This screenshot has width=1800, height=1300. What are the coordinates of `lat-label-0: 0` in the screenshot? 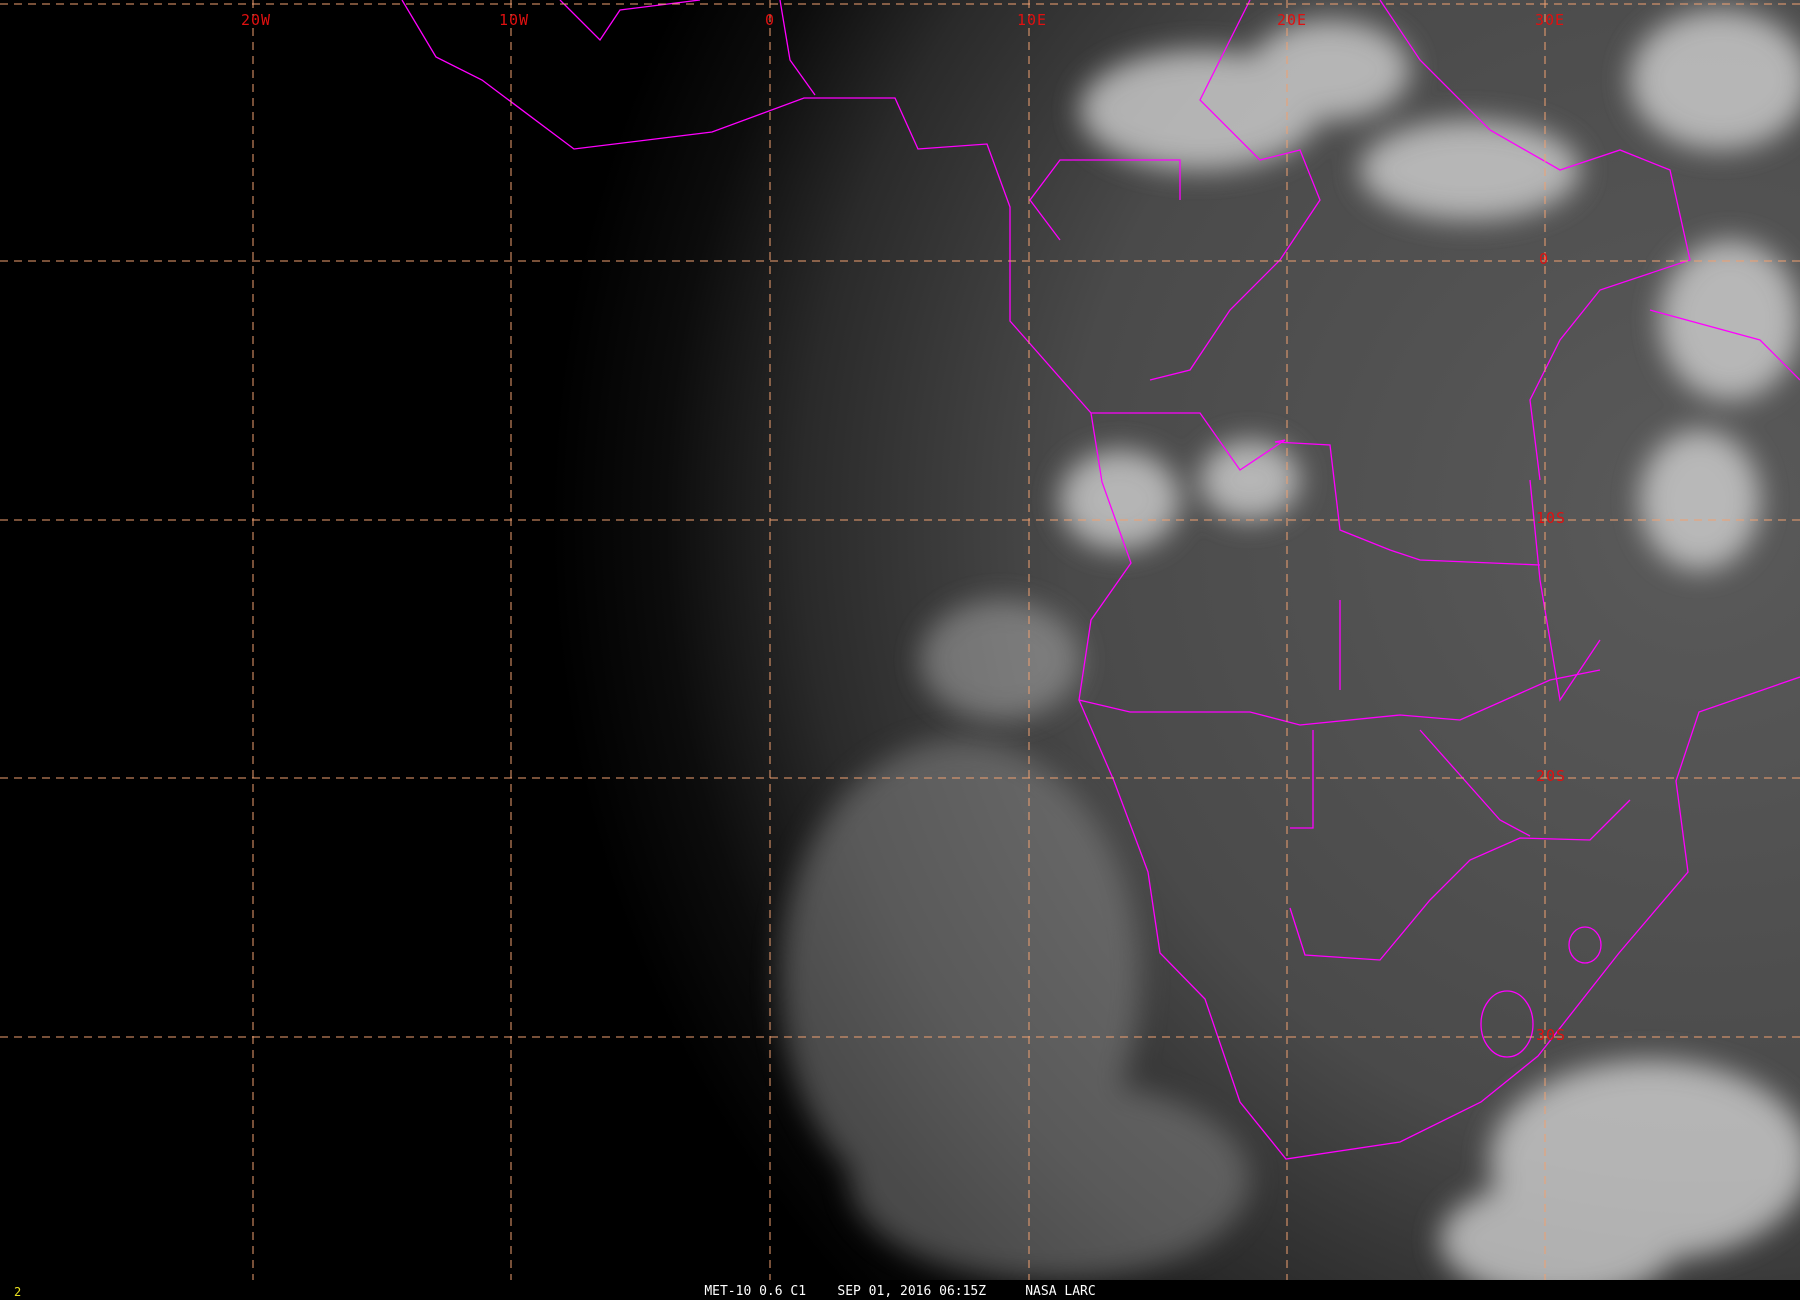 It's located at (1544, 259).